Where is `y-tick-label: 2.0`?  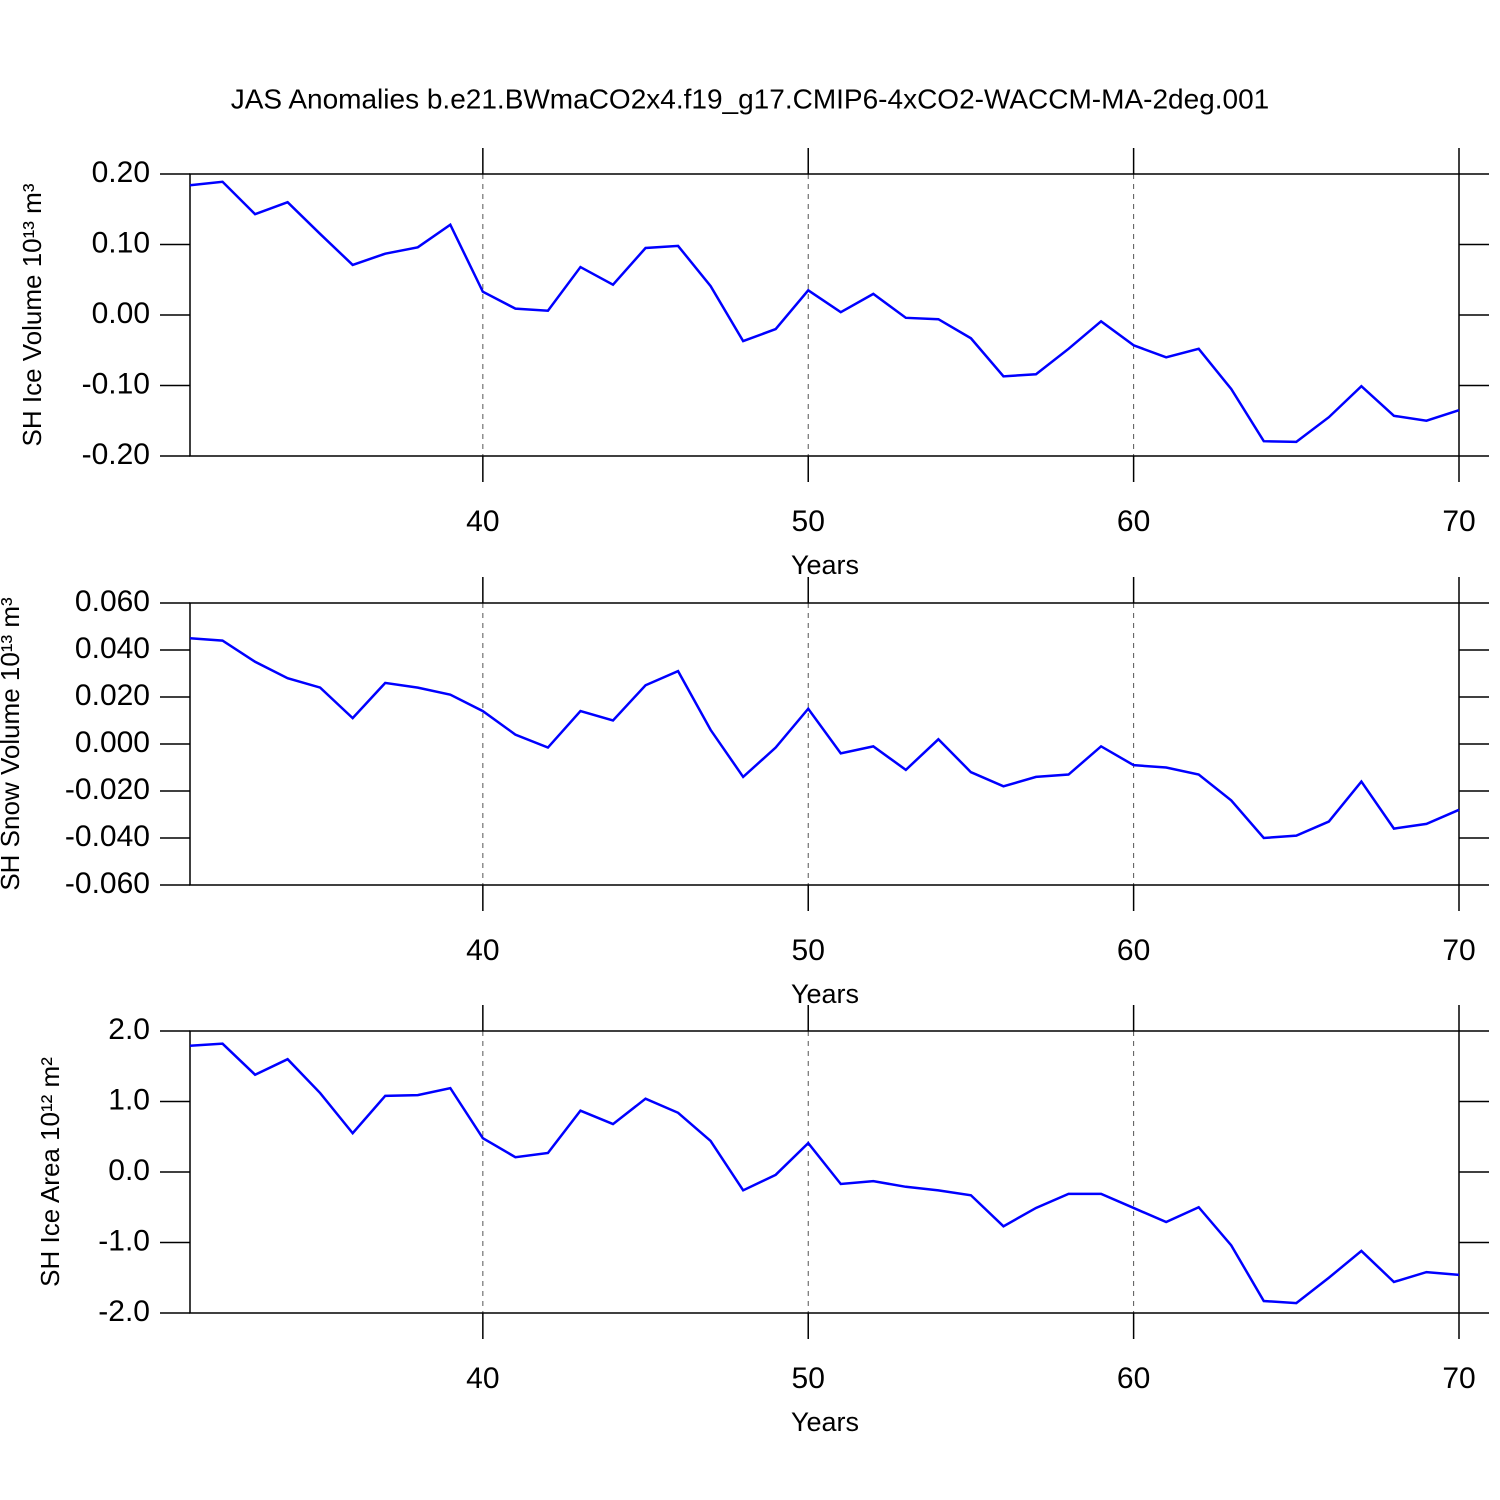 y-tick-label: 2.0 is located at coordinates (129, 1029).